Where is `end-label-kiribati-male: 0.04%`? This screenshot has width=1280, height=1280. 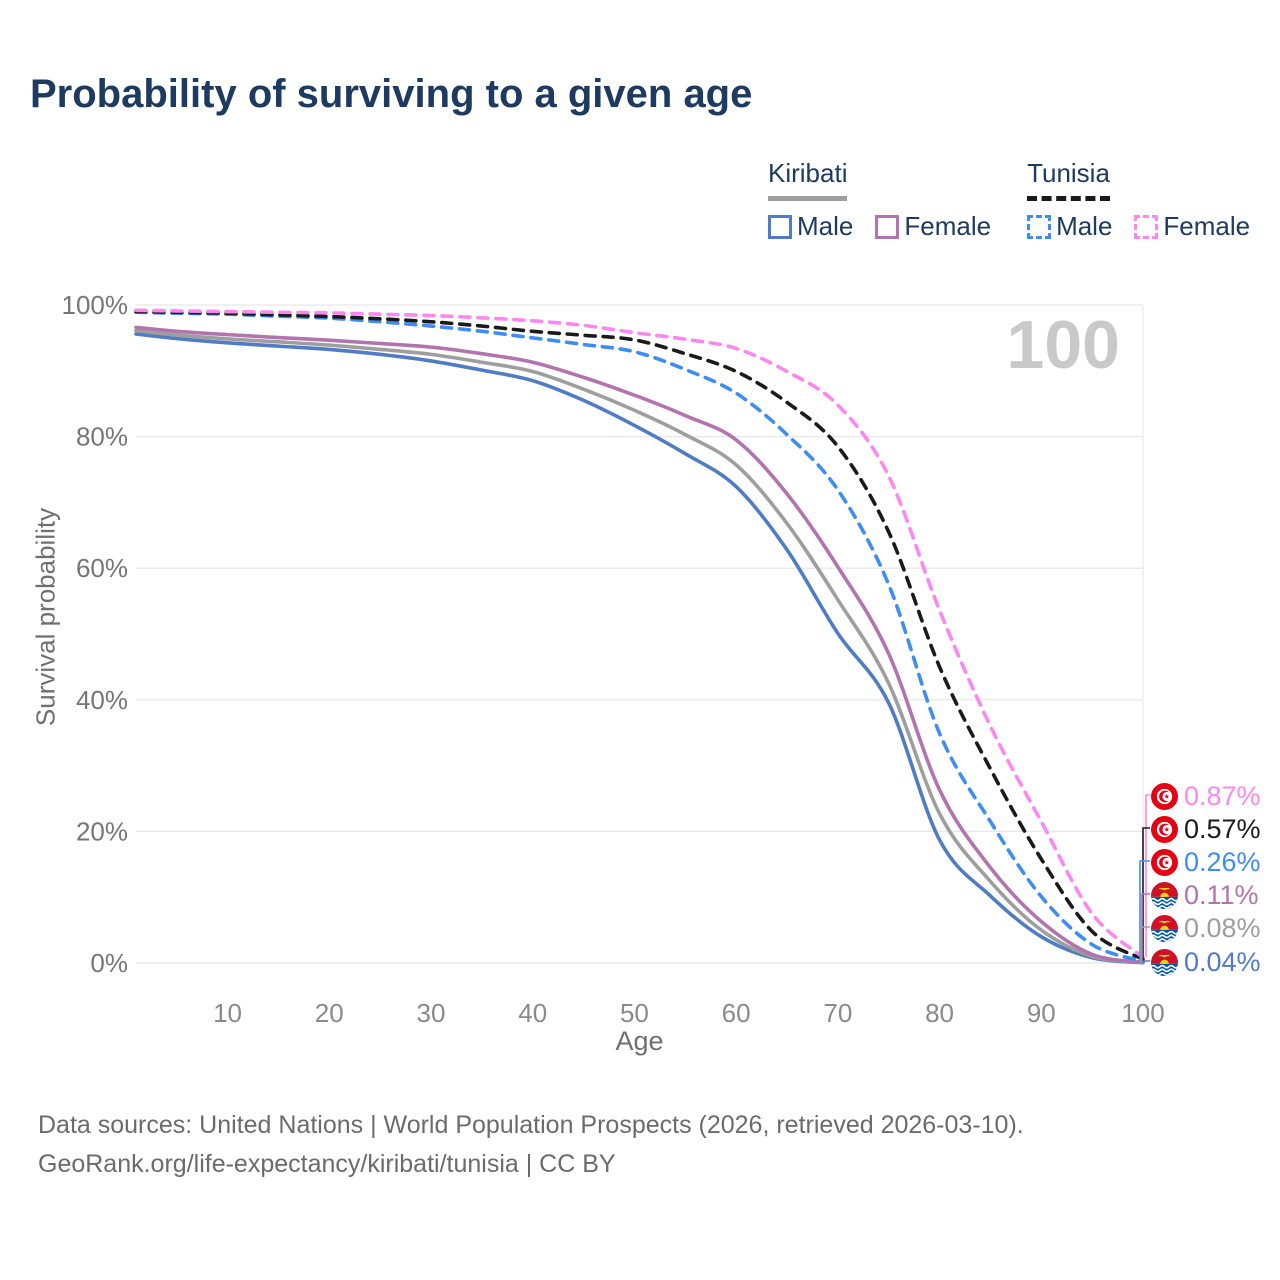
end-label-kiribati-male: 0.04% is located at coordinates (1206, 962).